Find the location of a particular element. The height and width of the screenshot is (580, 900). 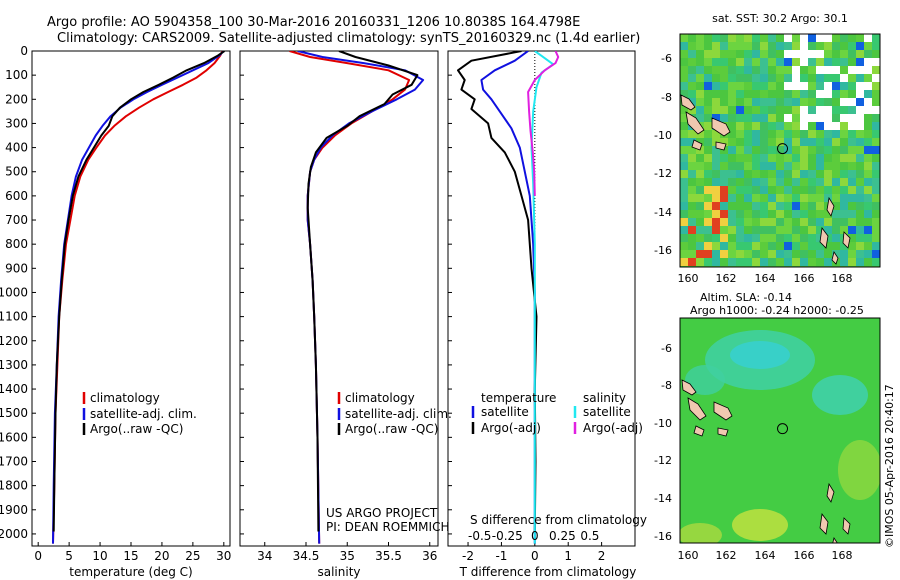

lon-label: 160 is located at coordinates (688, 555).